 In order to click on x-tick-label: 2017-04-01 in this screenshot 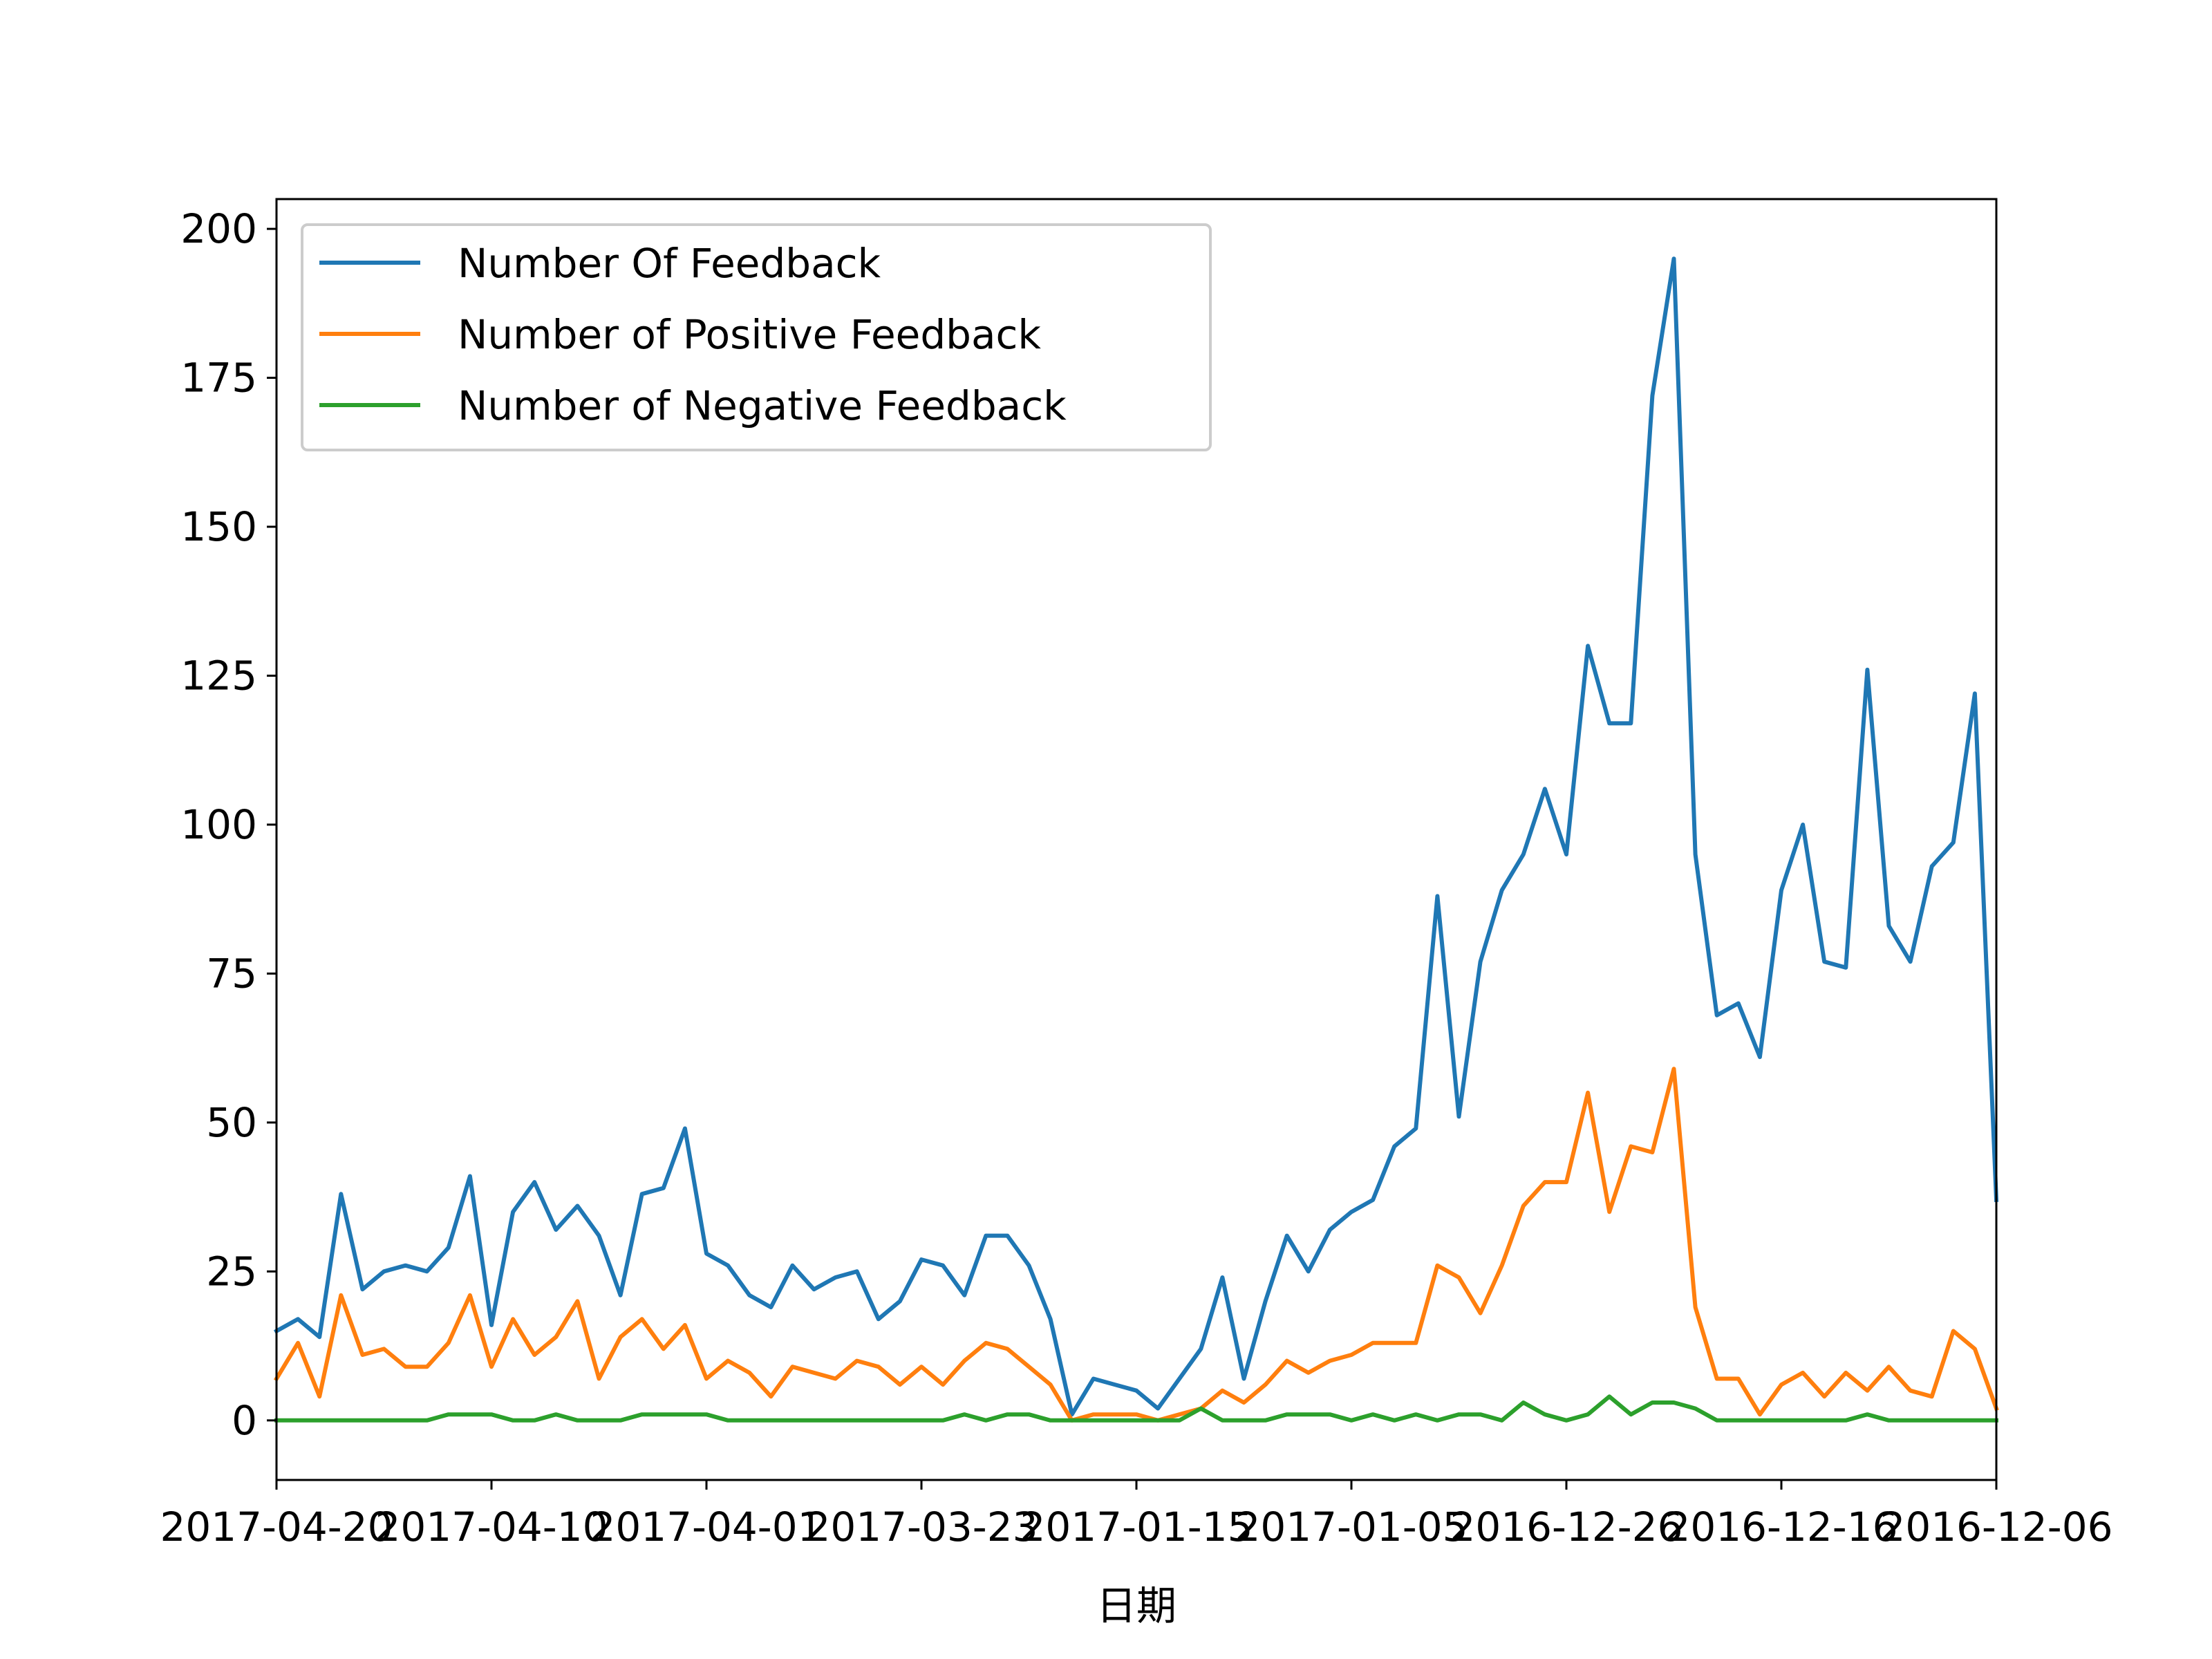, I will do `click(706, 1526)`.